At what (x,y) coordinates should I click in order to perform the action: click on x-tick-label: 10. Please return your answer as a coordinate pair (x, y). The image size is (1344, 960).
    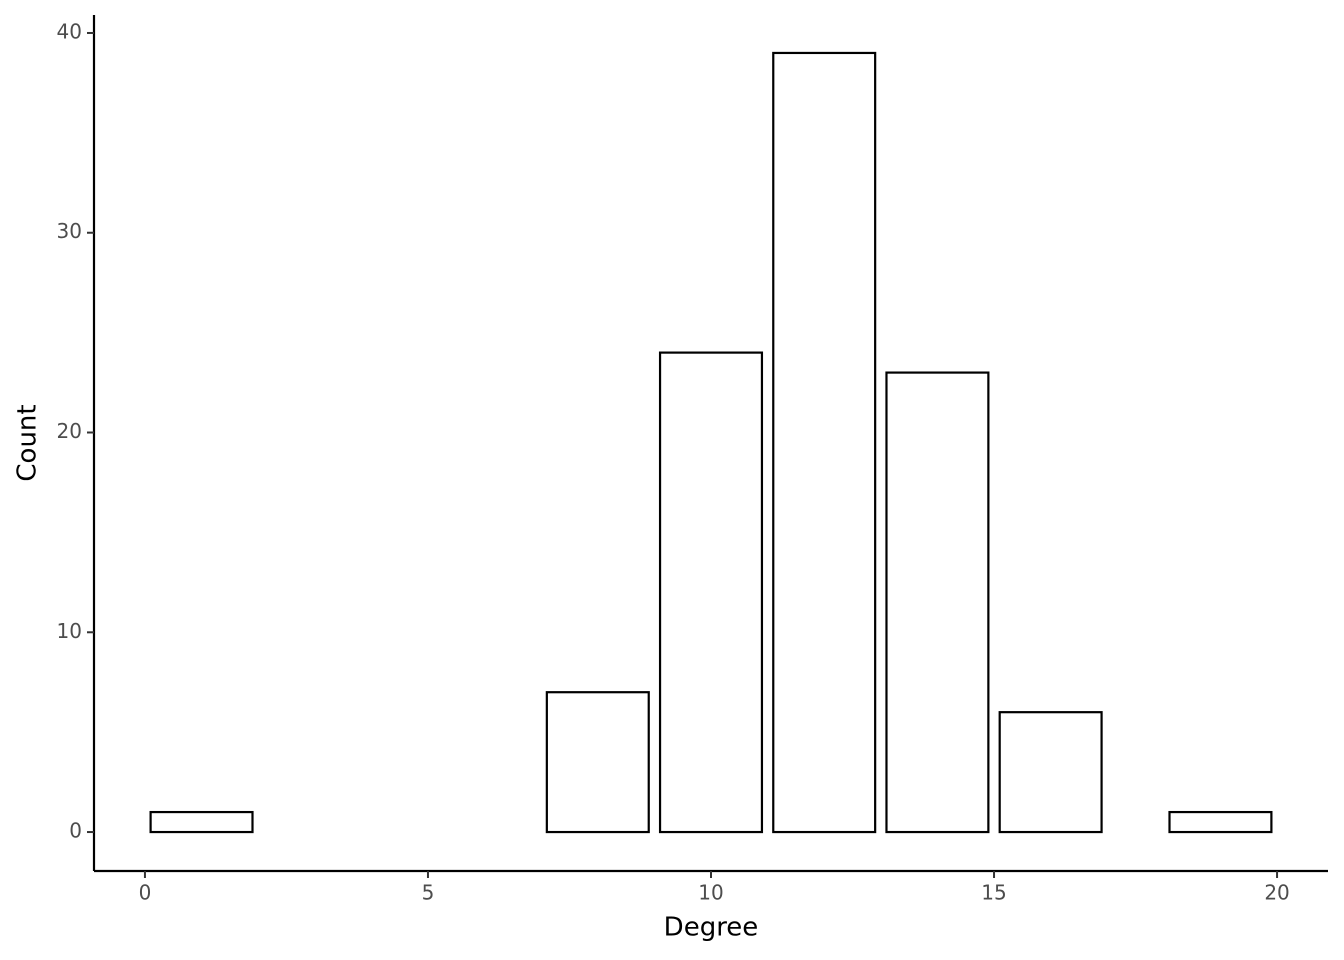
    Looking at the image, I should click on (710, 893).